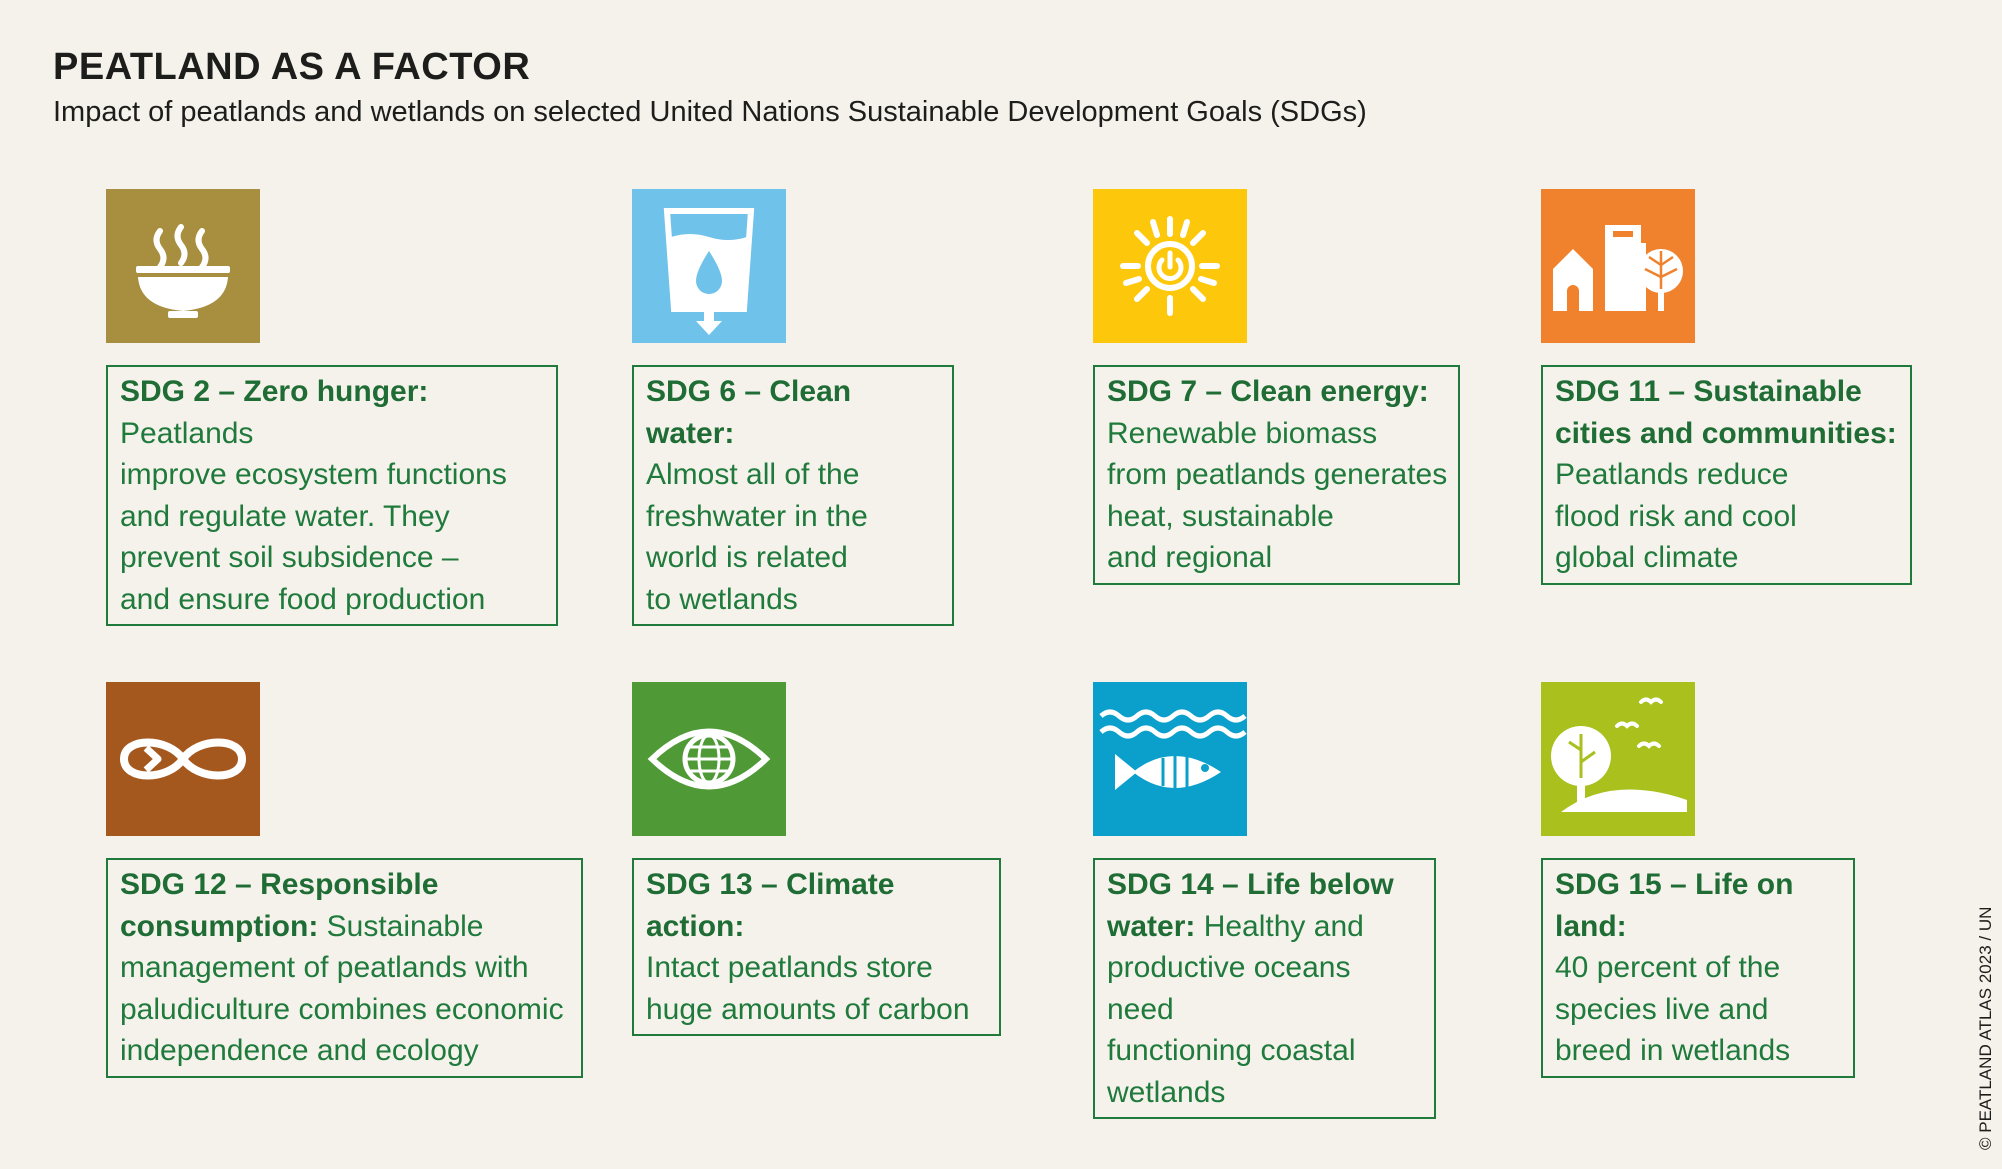  Describe the element at coordinates (709, 266) in the screenshot. I see `water-glass-icon` at that location.